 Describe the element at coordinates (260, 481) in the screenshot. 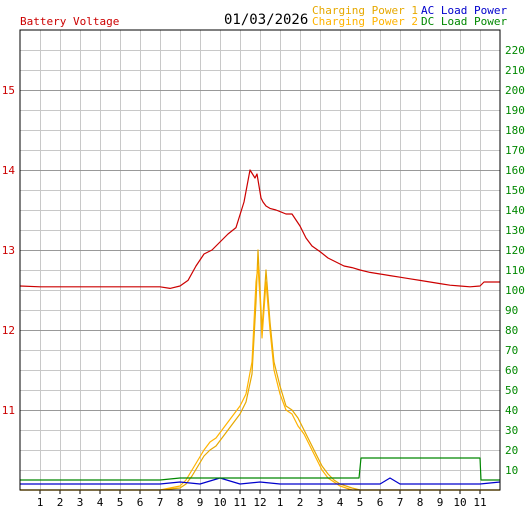

I see `series-line-ac-load-power` at that location.